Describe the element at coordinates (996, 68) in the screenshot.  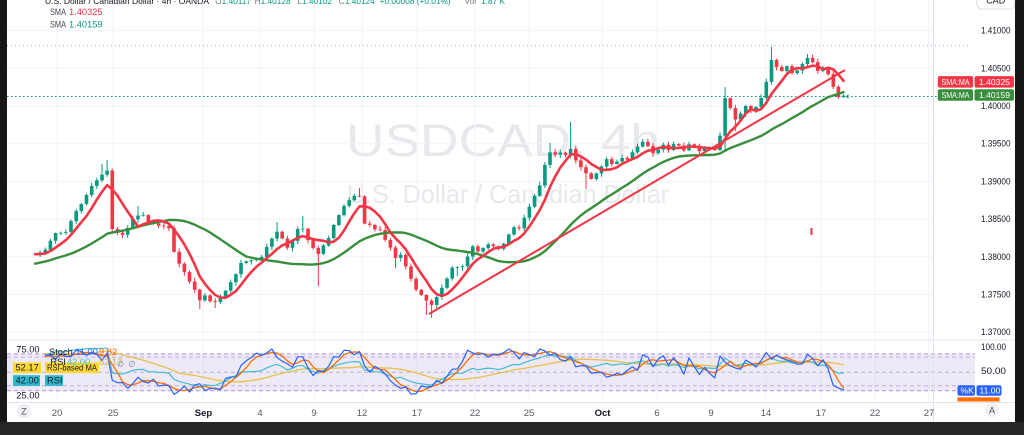
I see `svg-text: 1.40500` at that location.